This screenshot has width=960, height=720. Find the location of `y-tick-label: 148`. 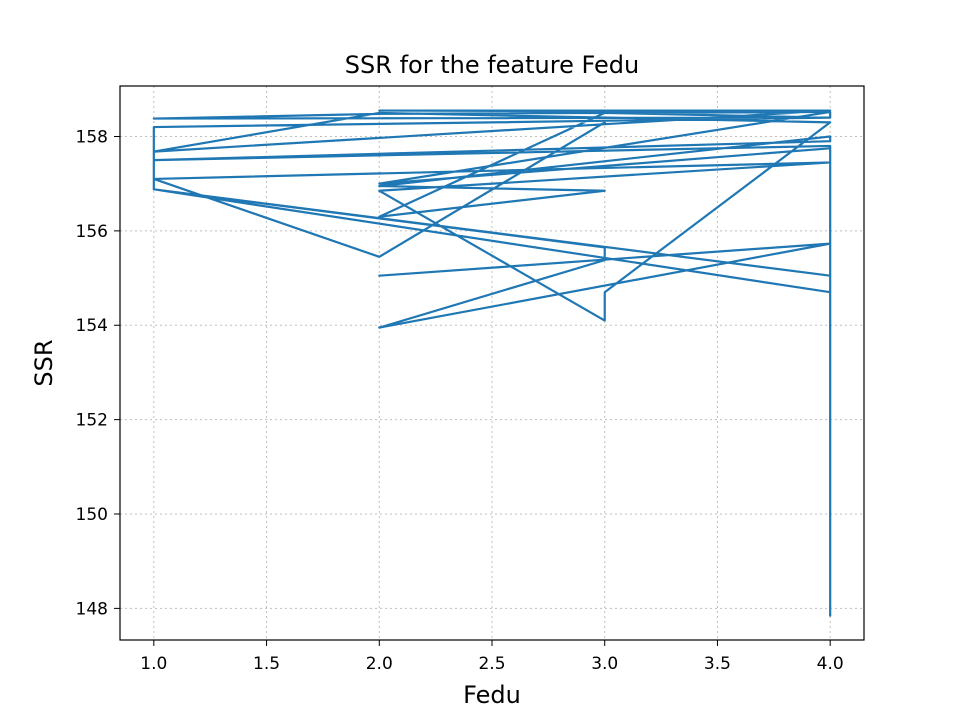

y-tick-label: 148 is located at coordinates (92, 609).